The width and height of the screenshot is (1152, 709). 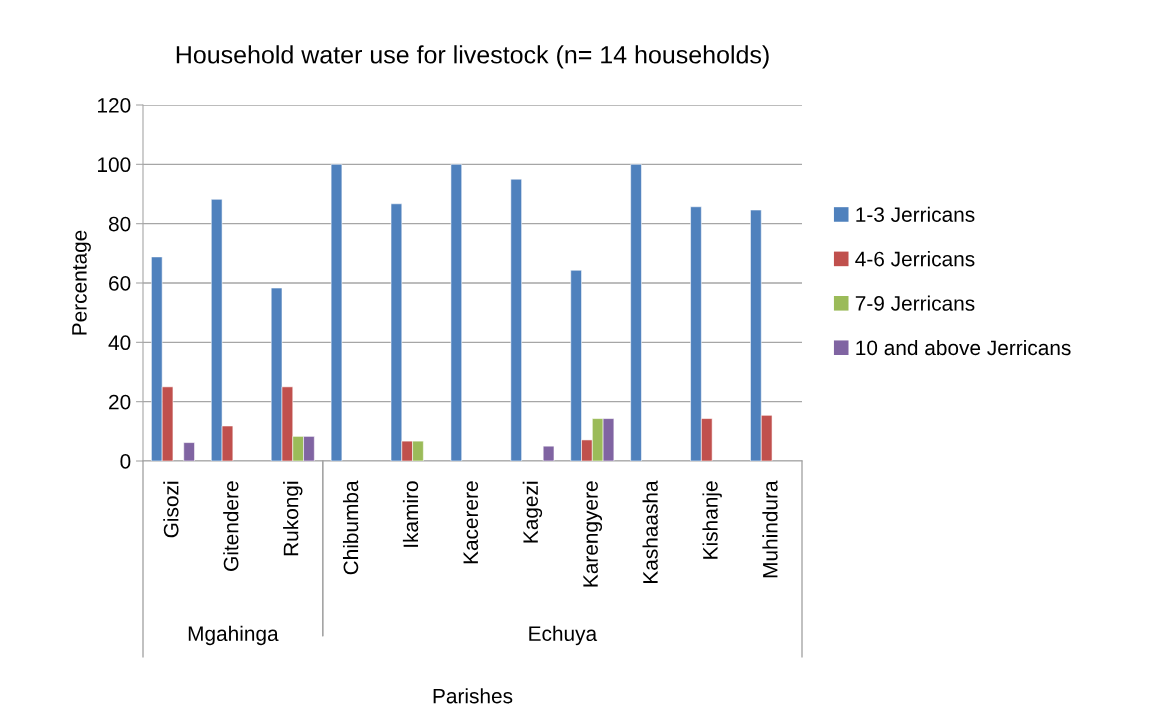 What do you see at coordinates (650, 531) in the screenshot?
I see `x-tick-label: Kashaasha` at bounding box center [650, 531].